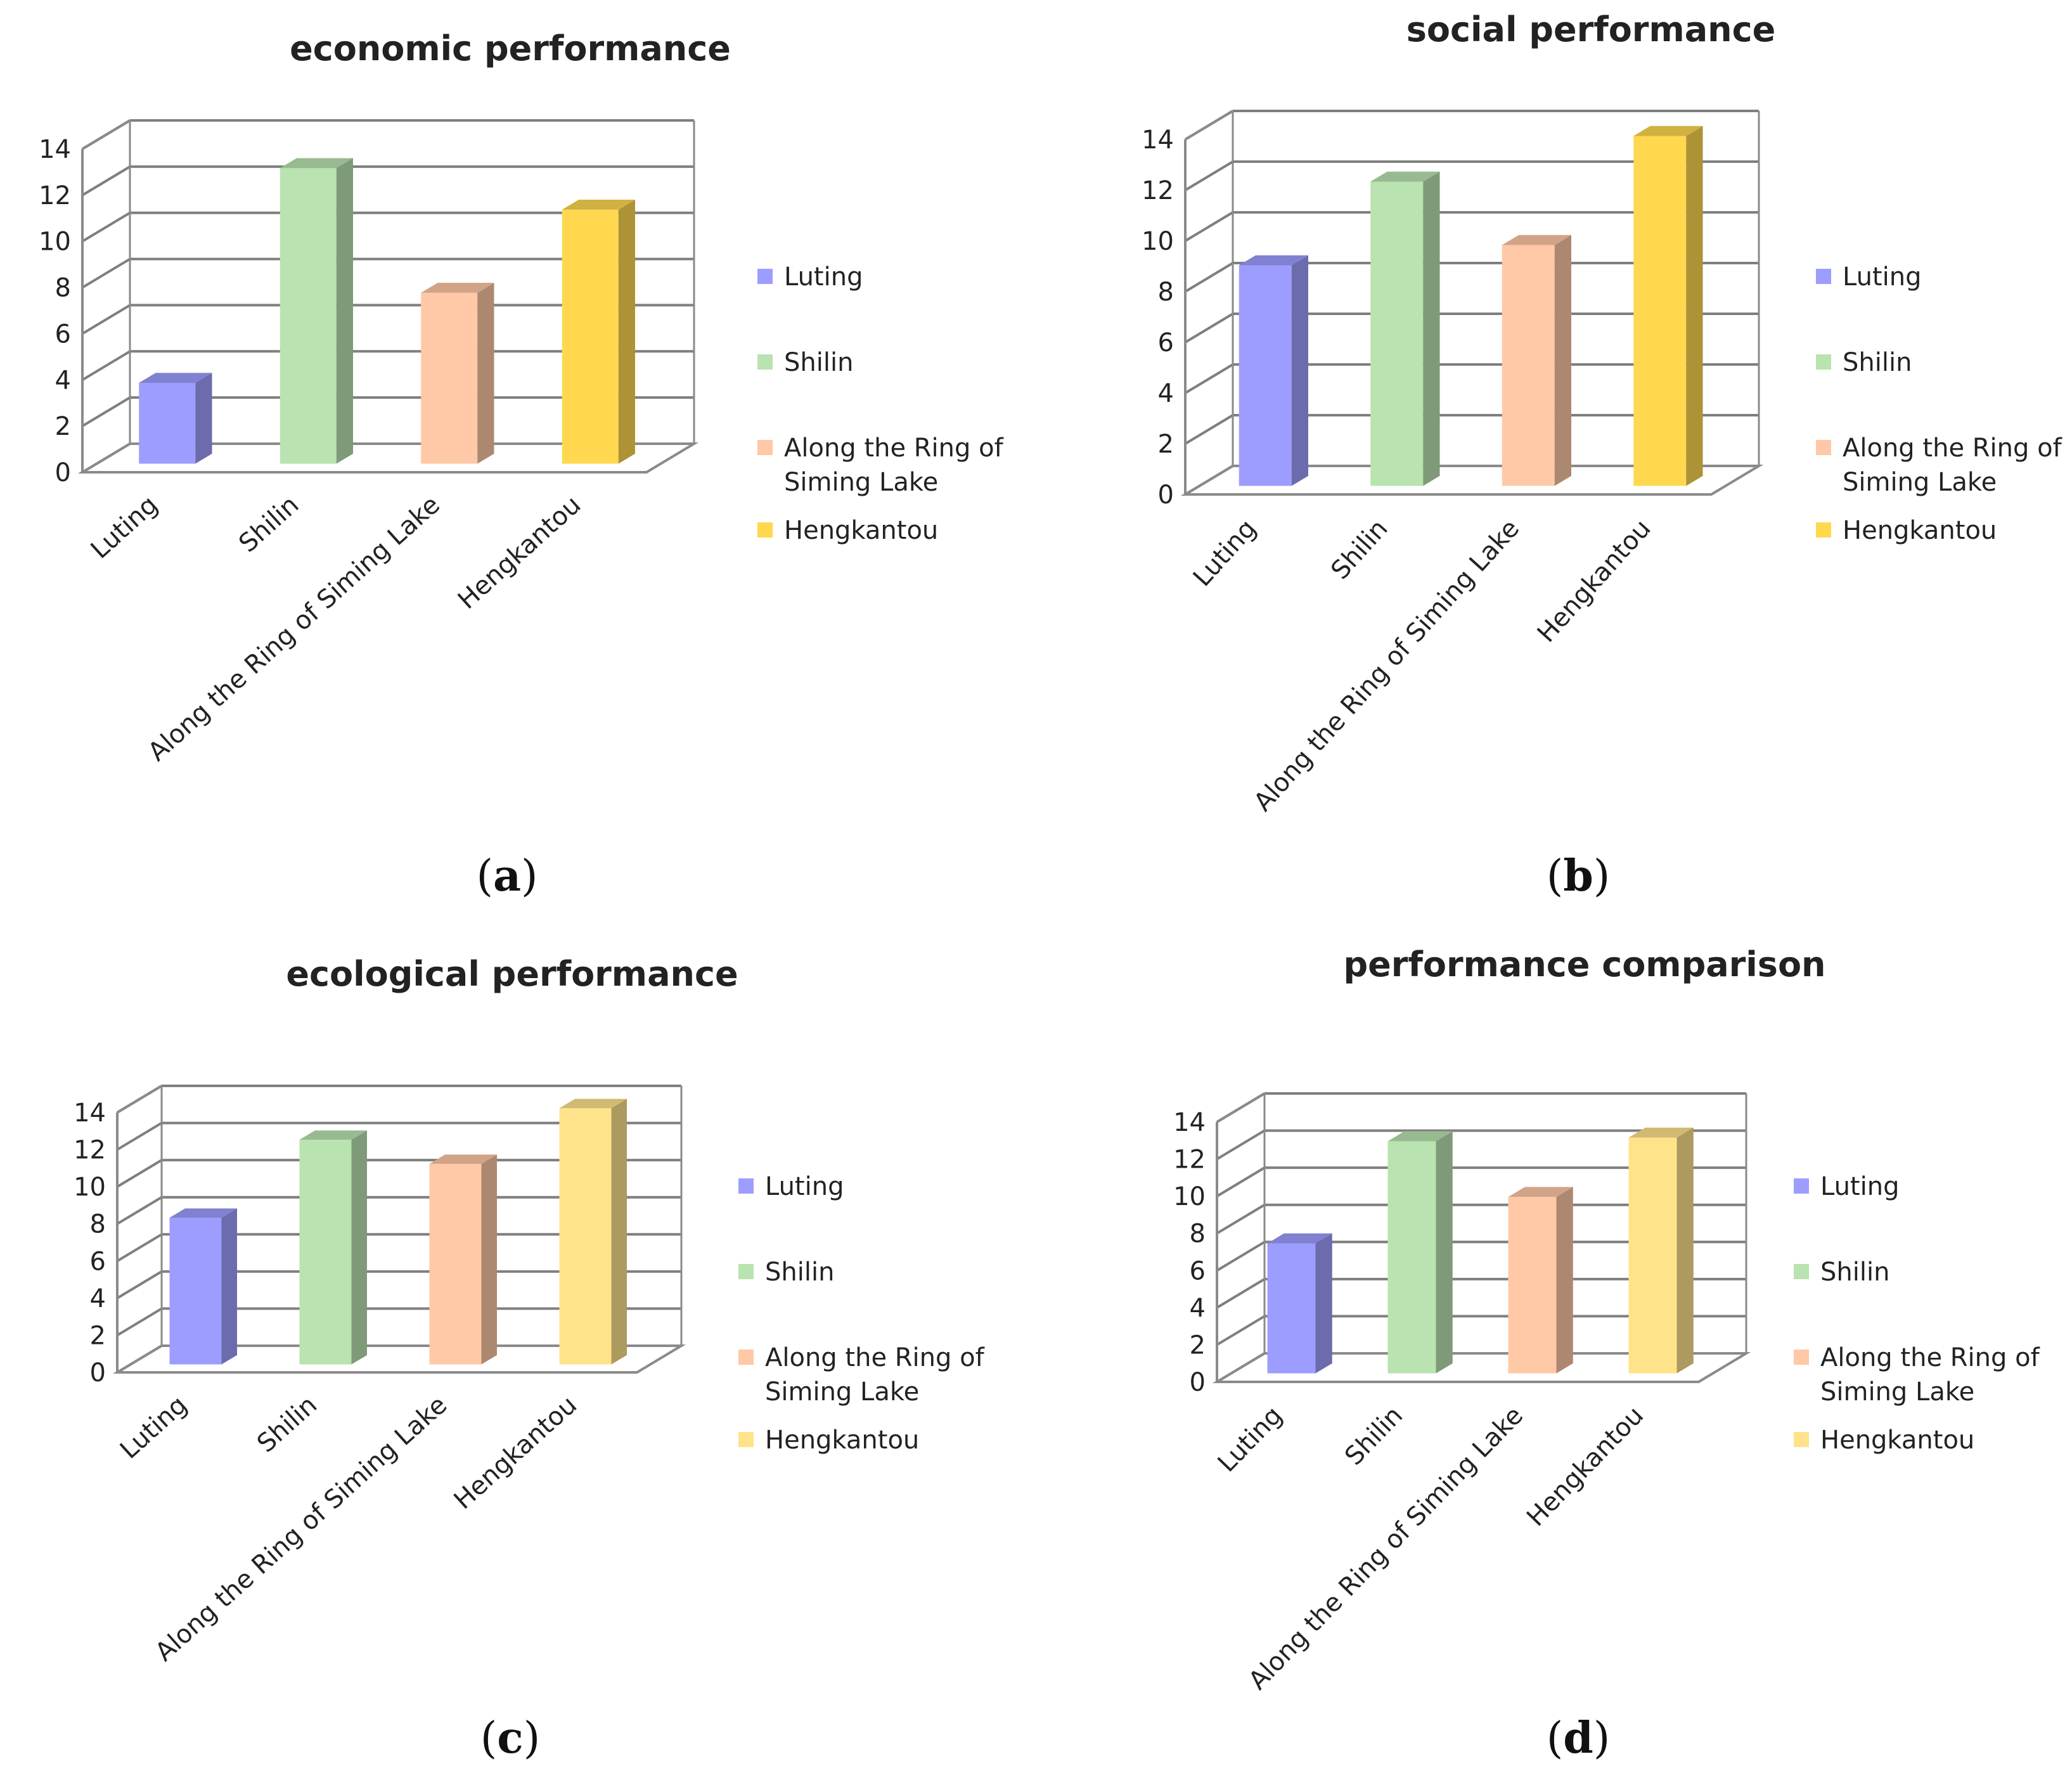 The width and height of the screenshot is (2072, 1773). I want to click on legend-entry: Hengkantou, so click(847, 530).